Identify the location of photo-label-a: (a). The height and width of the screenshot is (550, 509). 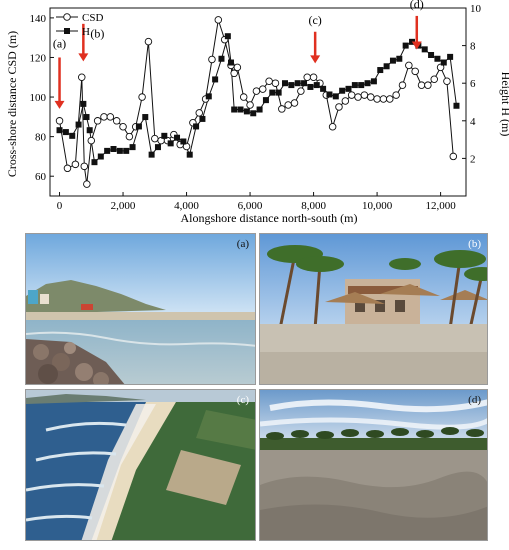
(242, 244).